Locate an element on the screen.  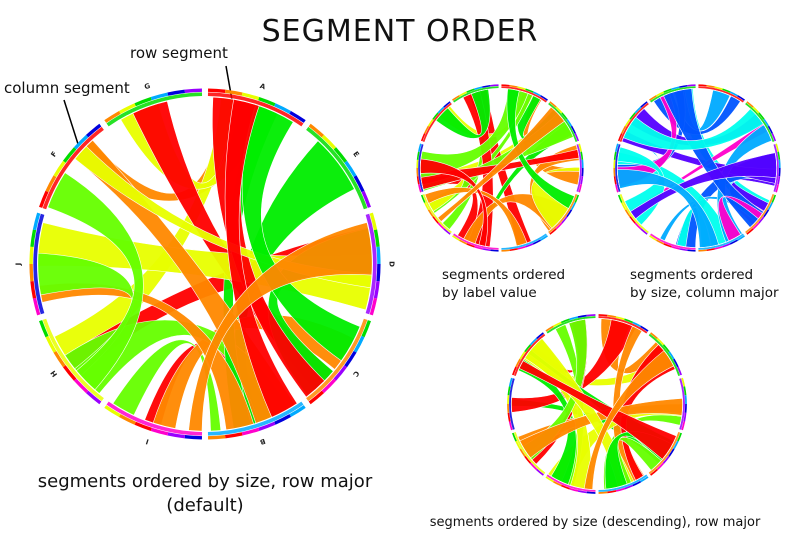
segment-label: I is located at coordinates (147, 441).